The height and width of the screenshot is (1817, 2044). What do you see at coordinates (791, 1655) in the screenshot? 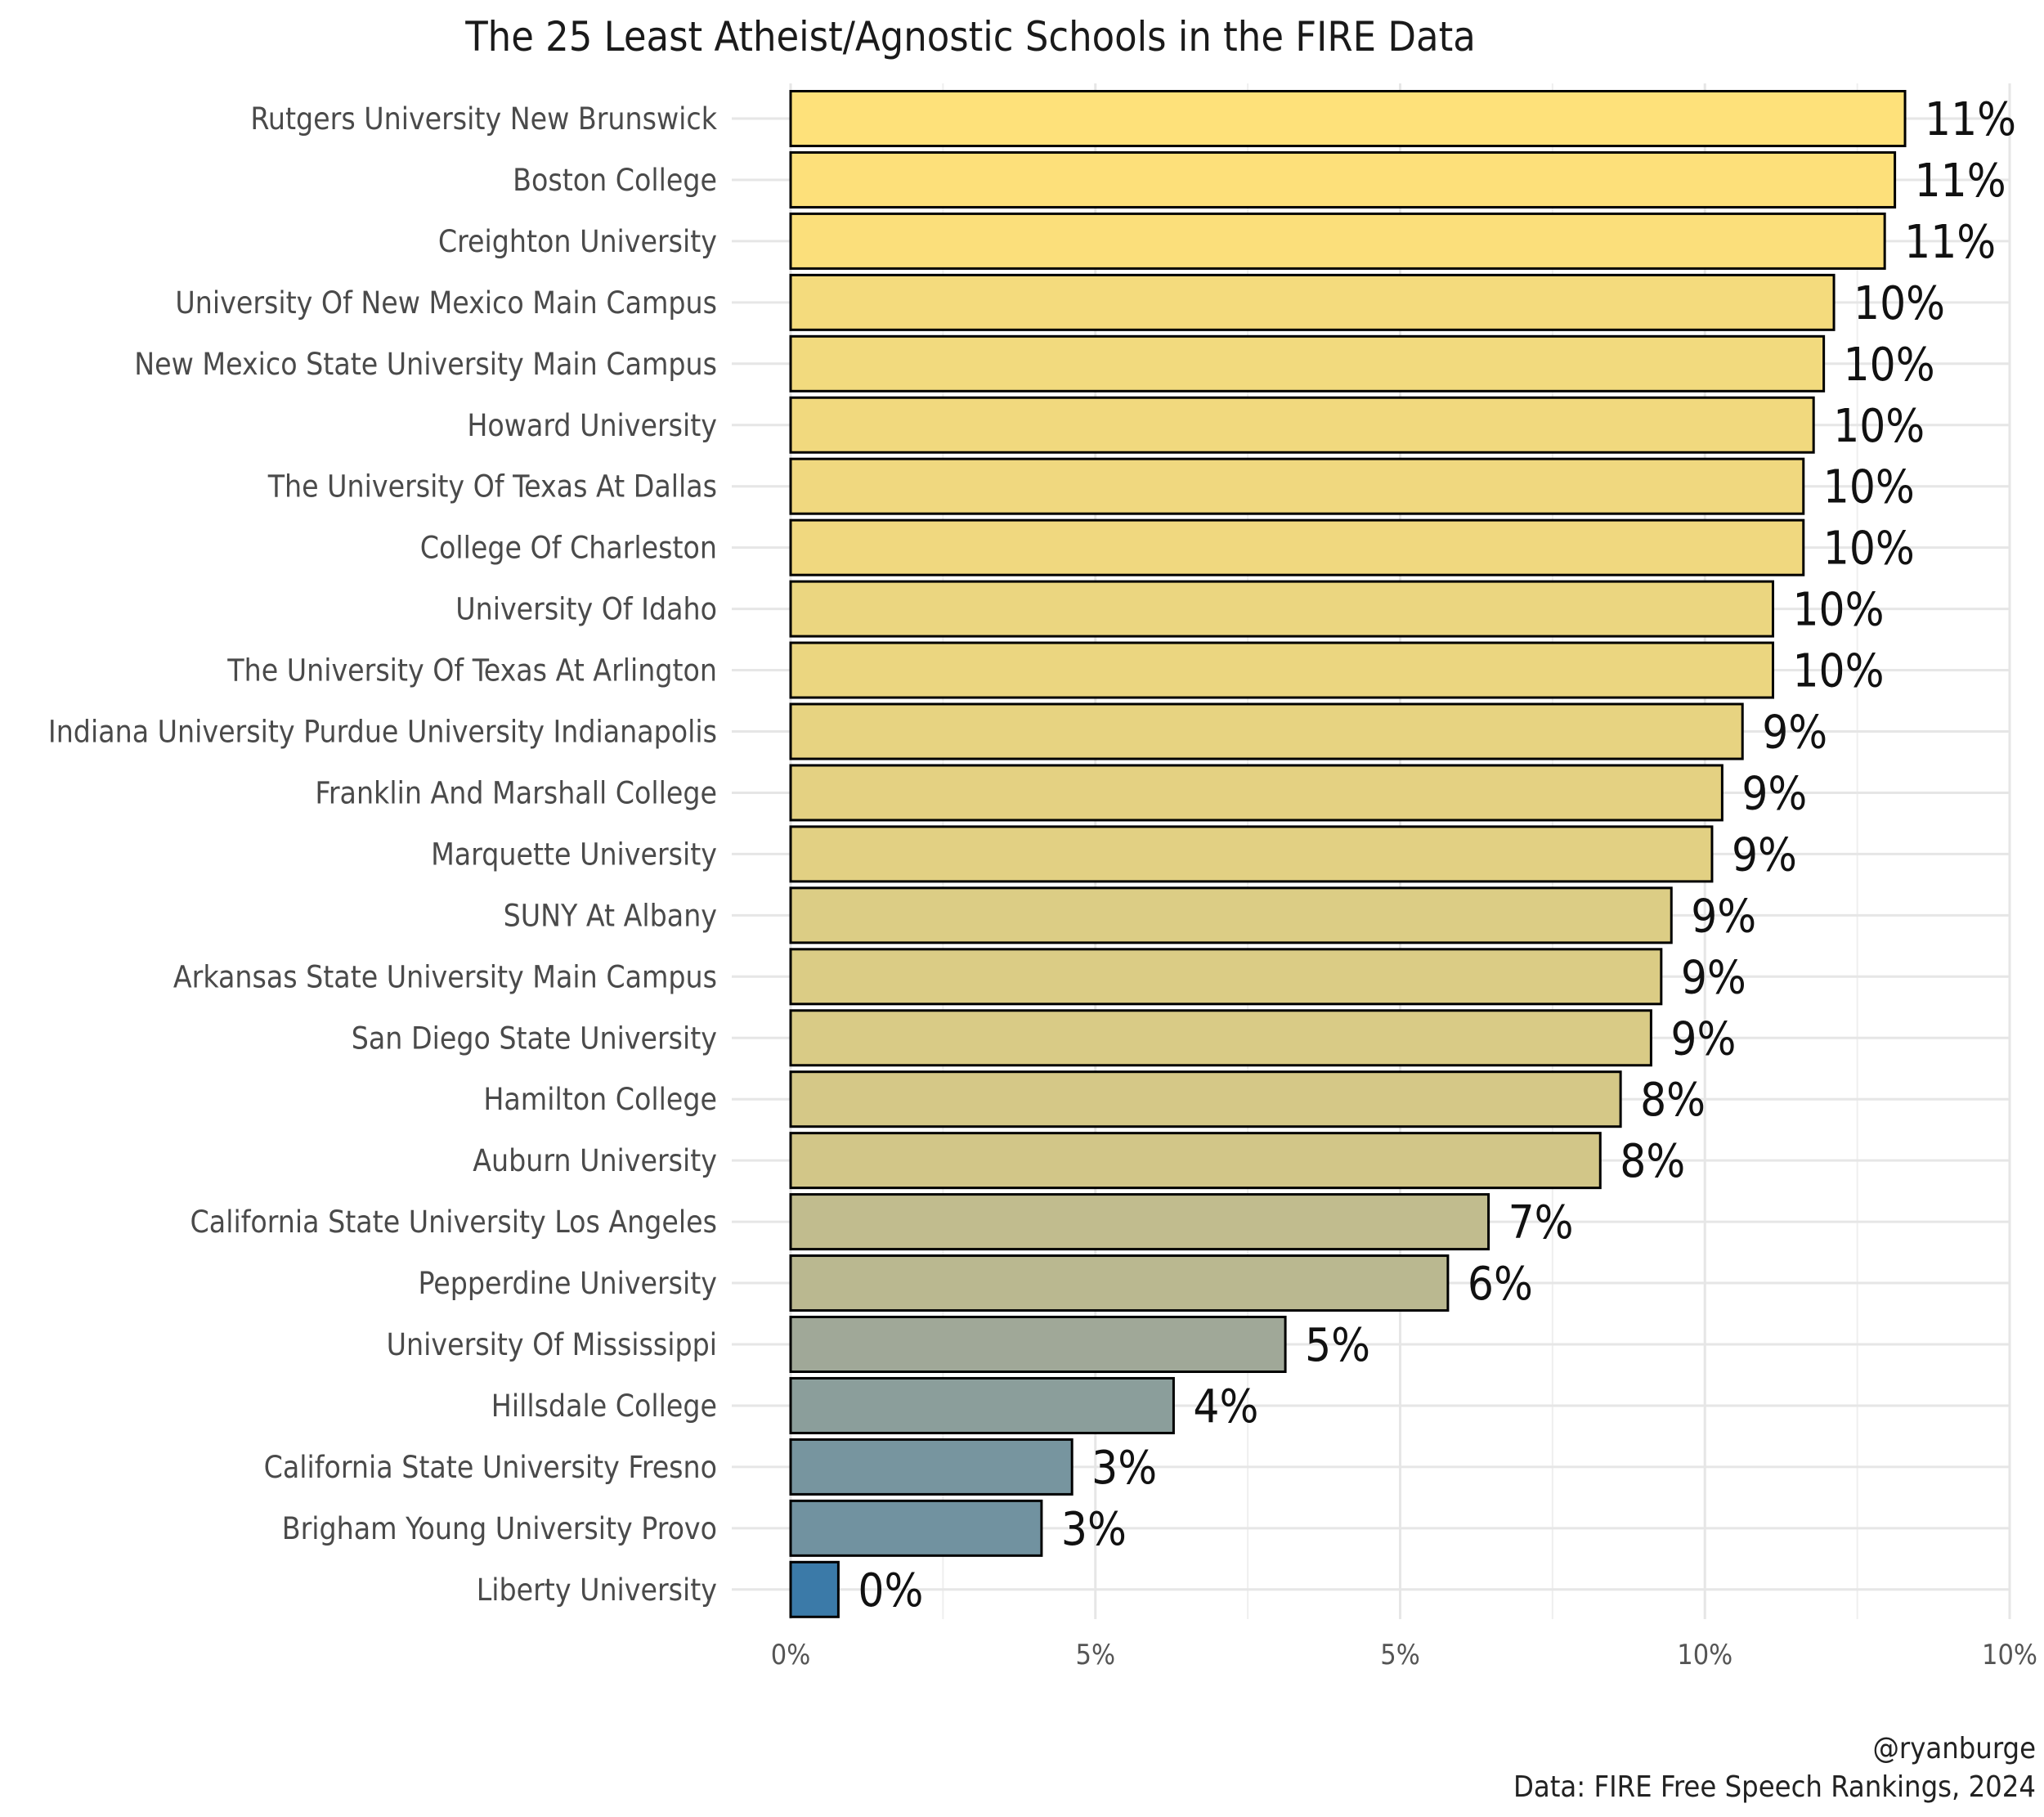
I see `x-tick-label: 0%` at bounding box center [791, 1655].